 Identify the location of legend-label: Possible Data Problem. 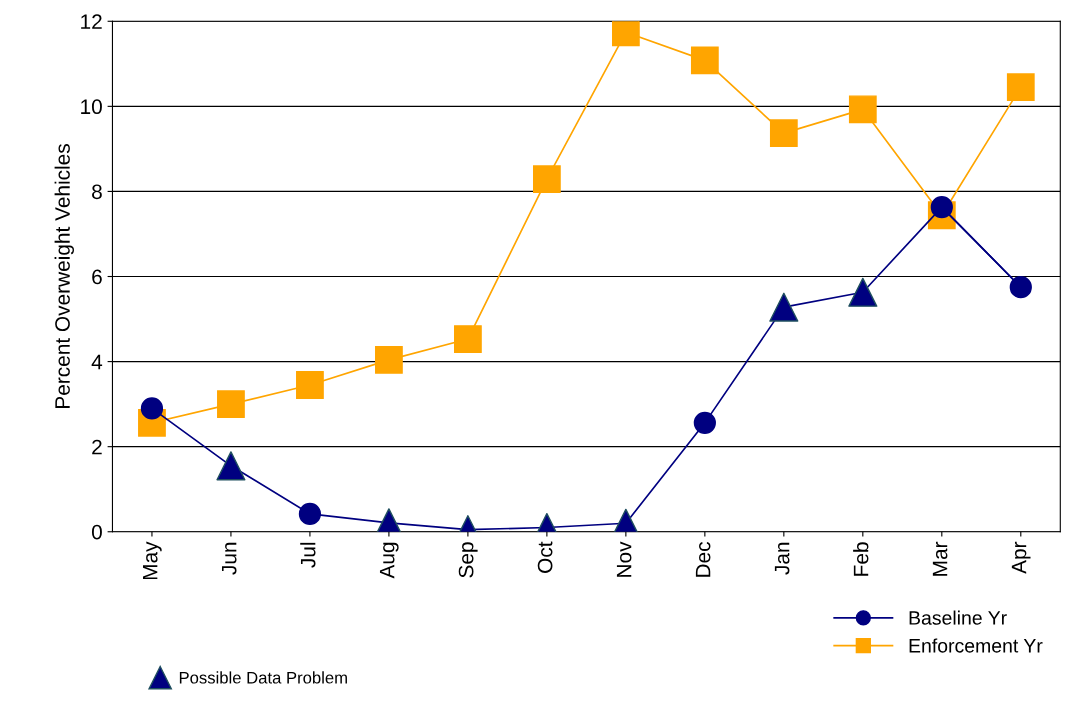
(263, 677).